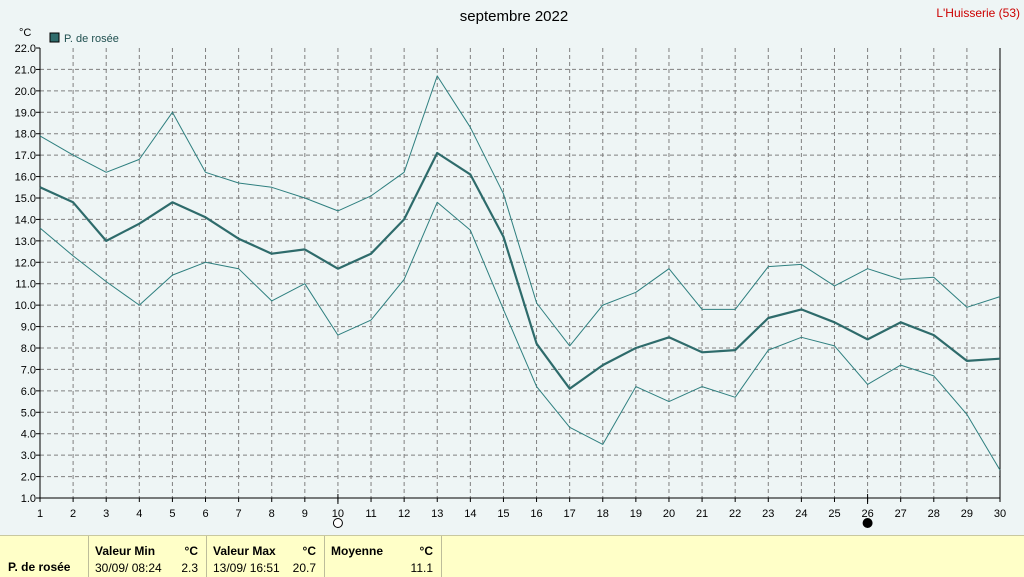  I want to click on stats-max-cell: Valeur Max °C 13/09/ 16:51 20.7, so click(265, 556).